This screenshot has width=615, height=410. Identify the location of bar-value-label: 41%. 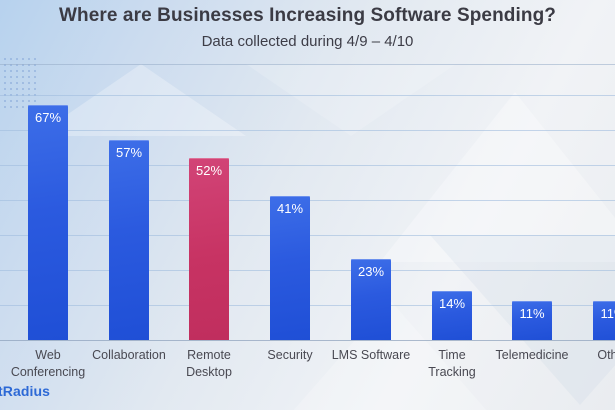
(290, 208).